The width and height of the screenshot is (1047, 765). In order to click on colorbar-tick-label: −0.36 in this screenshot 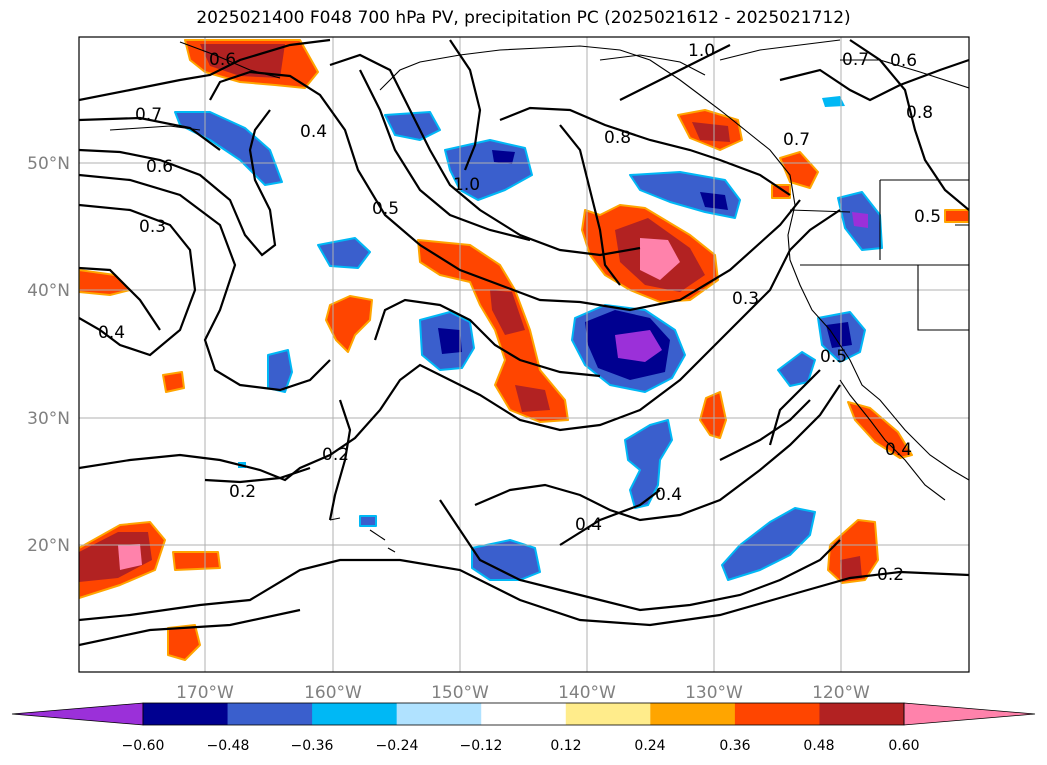, I will do `click(312, 746)`.